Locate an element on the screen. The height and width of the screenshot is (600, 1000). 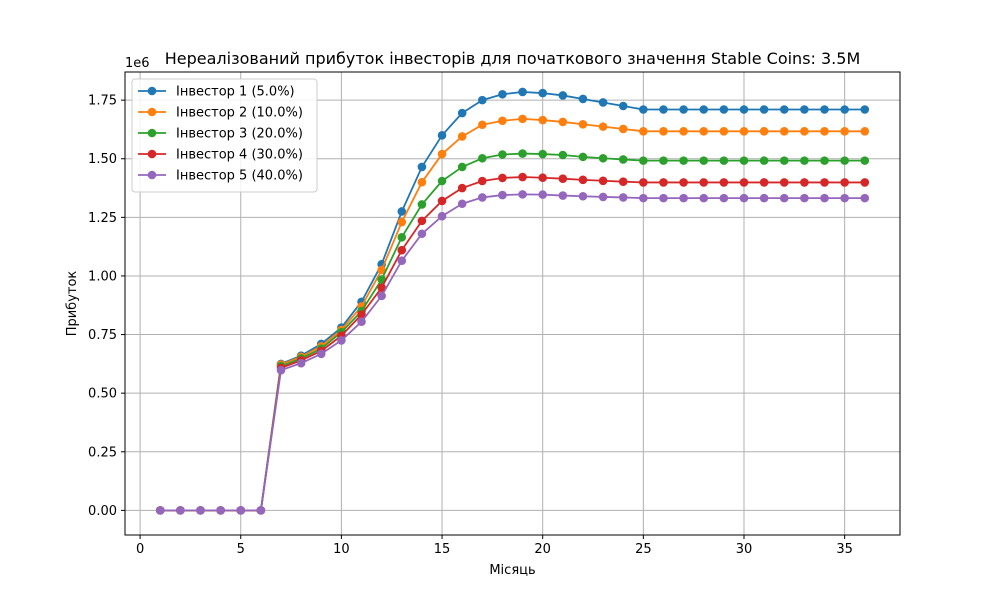
legend-item: Інвестор 2 (10.0%) is located at coordinates (220, 113).